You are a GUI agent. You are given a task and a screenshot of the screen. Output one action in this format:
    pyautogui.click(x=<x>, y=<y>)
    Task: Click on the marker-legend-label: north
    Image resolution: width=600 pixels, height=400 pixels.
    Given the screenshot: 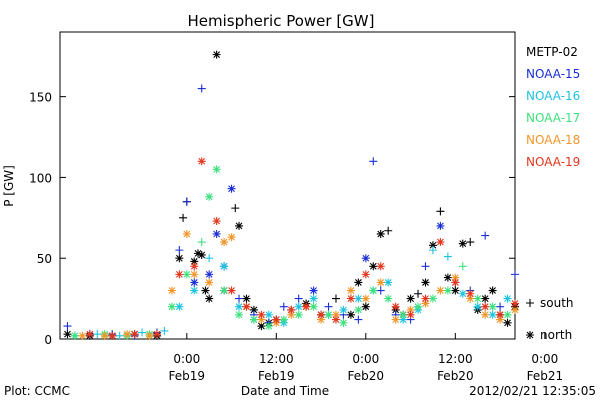 What is the action you would take?
    pyautogui.click(x=556, y=335)
    